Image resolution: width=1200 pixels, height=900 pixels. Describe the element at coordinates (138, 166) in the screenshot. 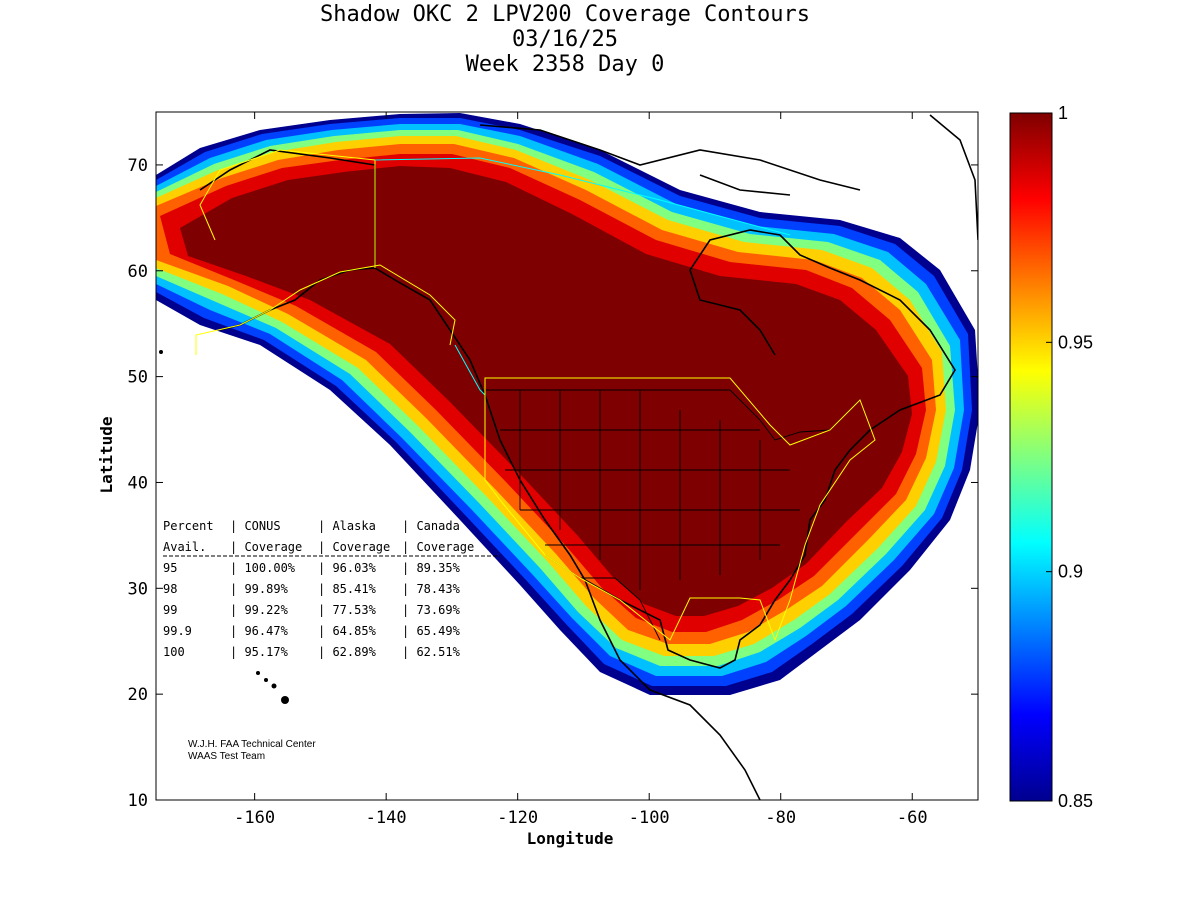

I see `y-tick-label: 70` at that location.